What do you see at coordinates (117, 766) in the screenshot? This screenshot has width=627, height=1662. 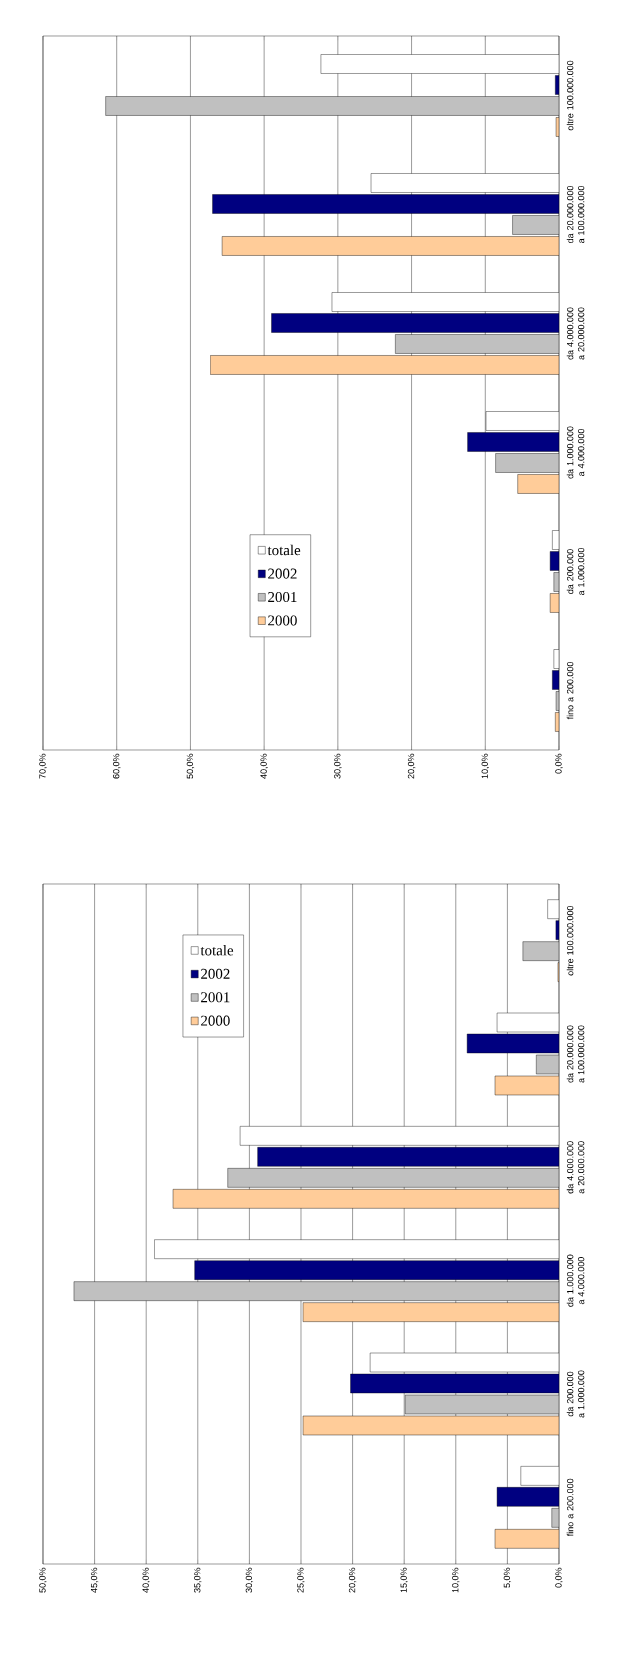 I see `x-tick-label: 60,0%` at bounding box center [117, 766].